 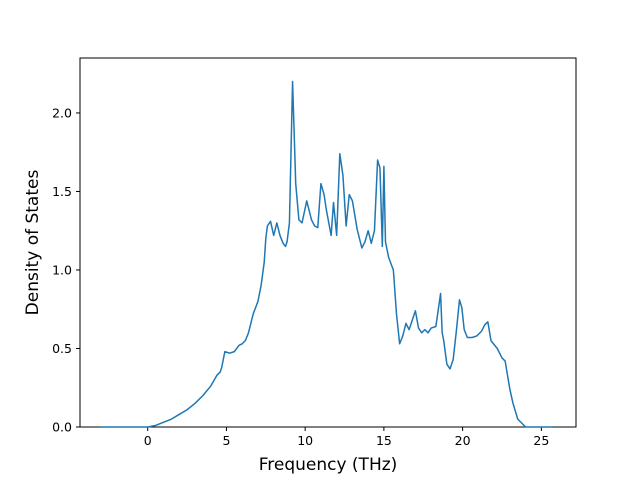 I want to click on x-tick-label: 15, so click(x=384, y=440).